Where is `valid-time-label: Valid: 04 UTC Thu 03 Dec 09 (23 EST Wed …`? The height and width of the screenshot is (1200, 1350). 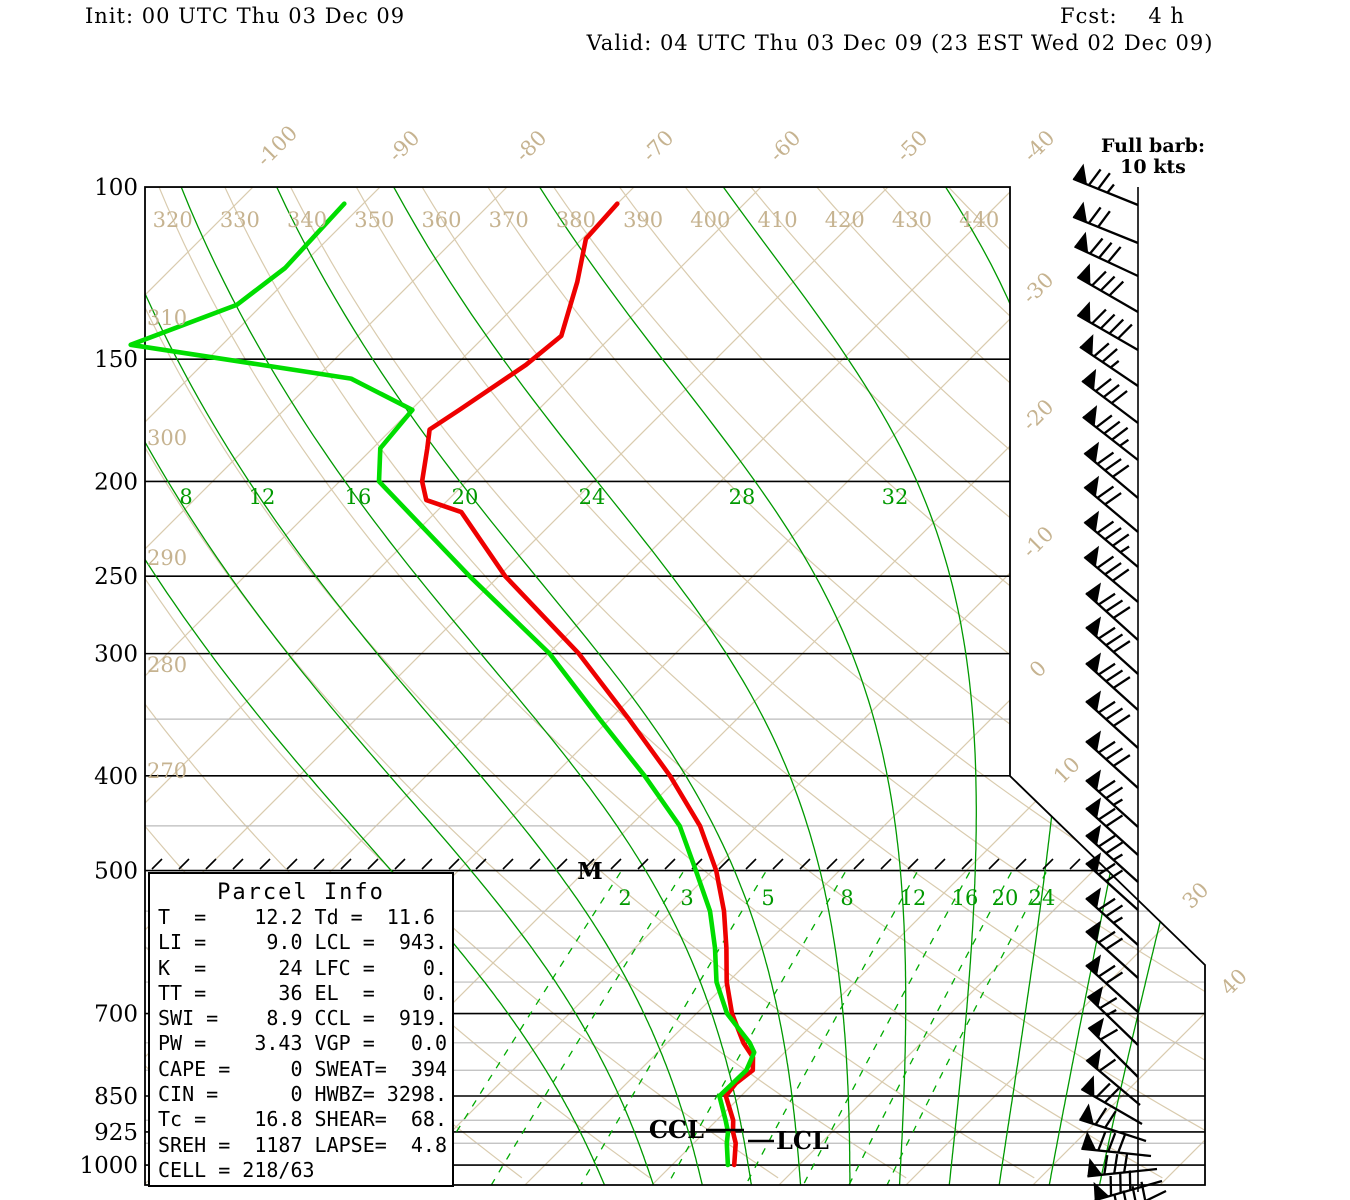 valid-time-label: Valid: 04 UTC Thu 03 Dec 09 (23 EST Wed … is located at coordinates (900, 43).